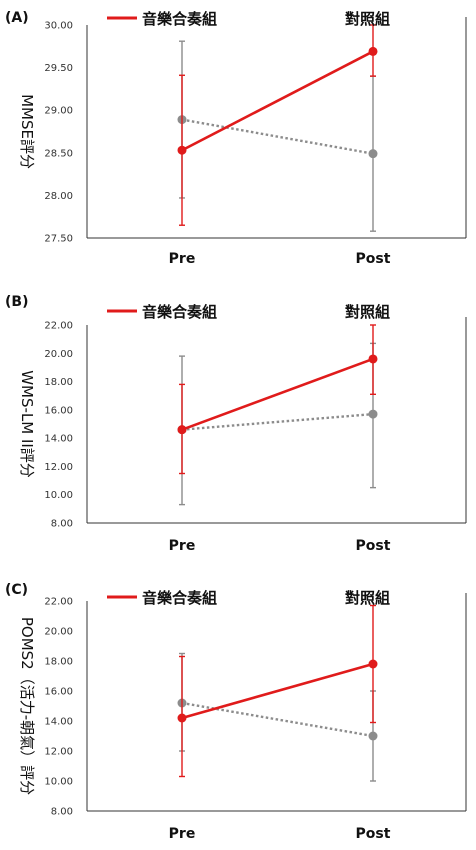  I want to click on panel-label: (A), so click(17, 18).